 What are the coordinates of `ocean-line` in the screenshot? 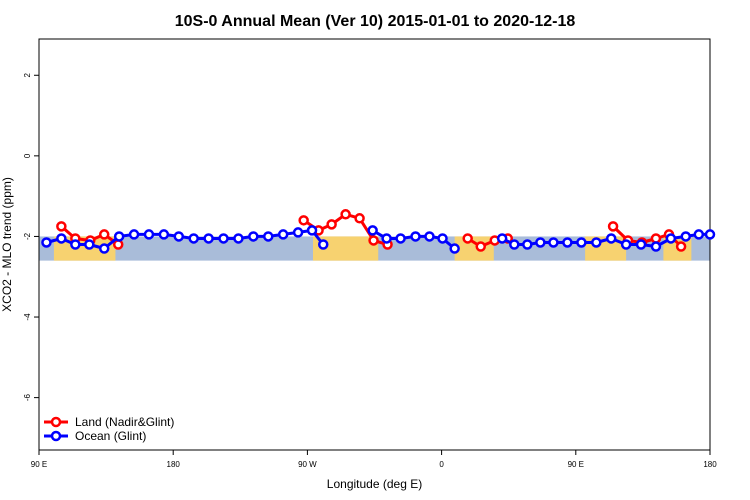 It's located at (605, 240).